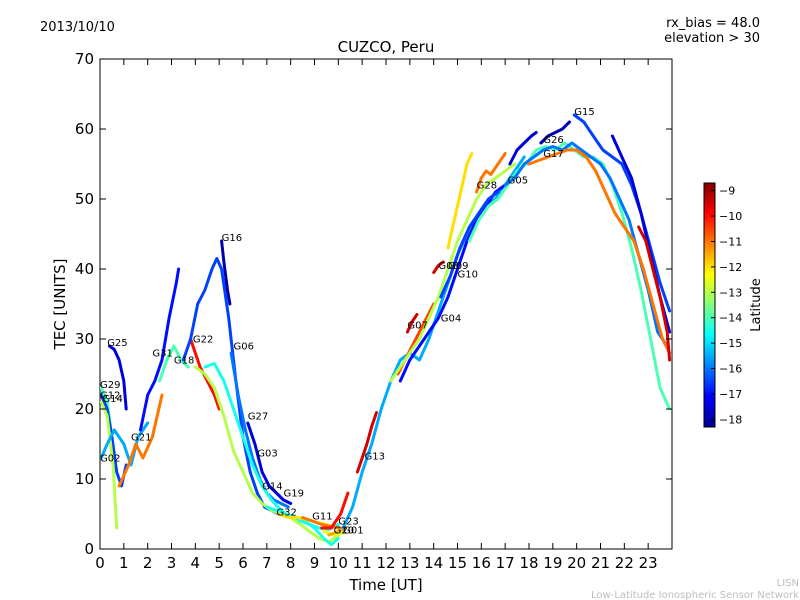 The width and height of the screenshot is (800, 600). I want to click on sat-label-g16: G16, so click(232, 238).